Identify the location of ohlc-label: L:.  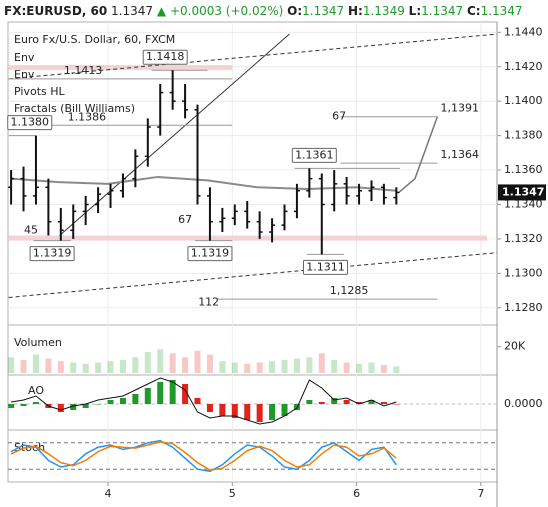
(415, 11).